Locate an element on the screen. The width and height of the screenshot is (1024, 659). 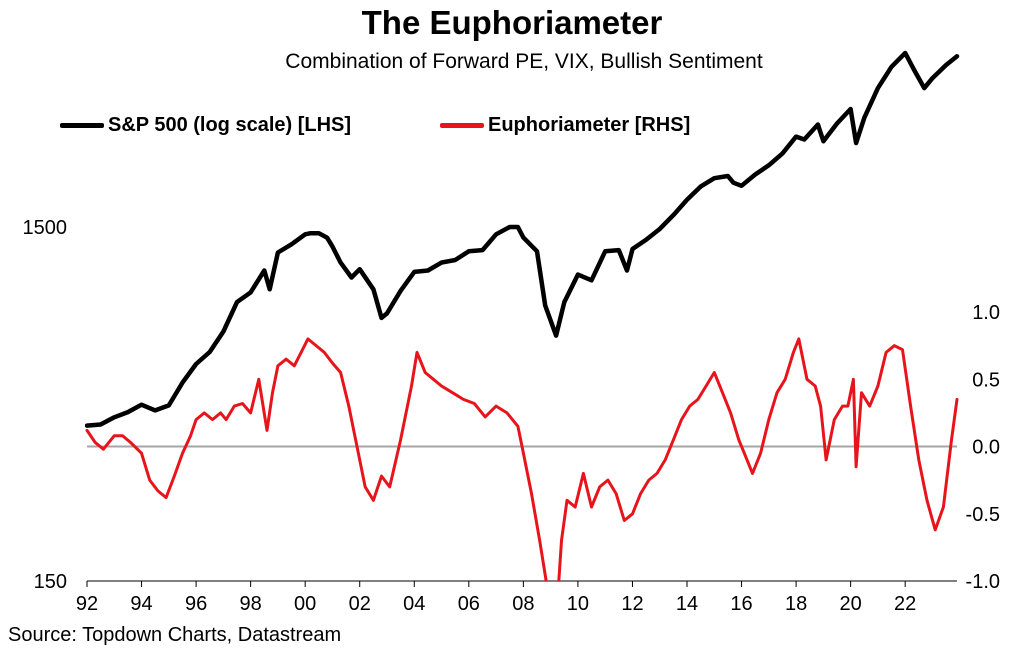
legend-label-sp500: S&P 500 (log scale) [LHS] is located at coordinates (230, 125).